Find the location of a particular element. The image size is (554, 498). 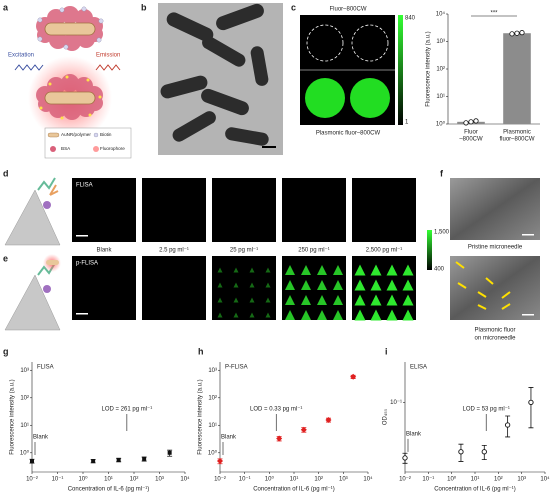

panel-label: h is located at coordinates (201, 351).